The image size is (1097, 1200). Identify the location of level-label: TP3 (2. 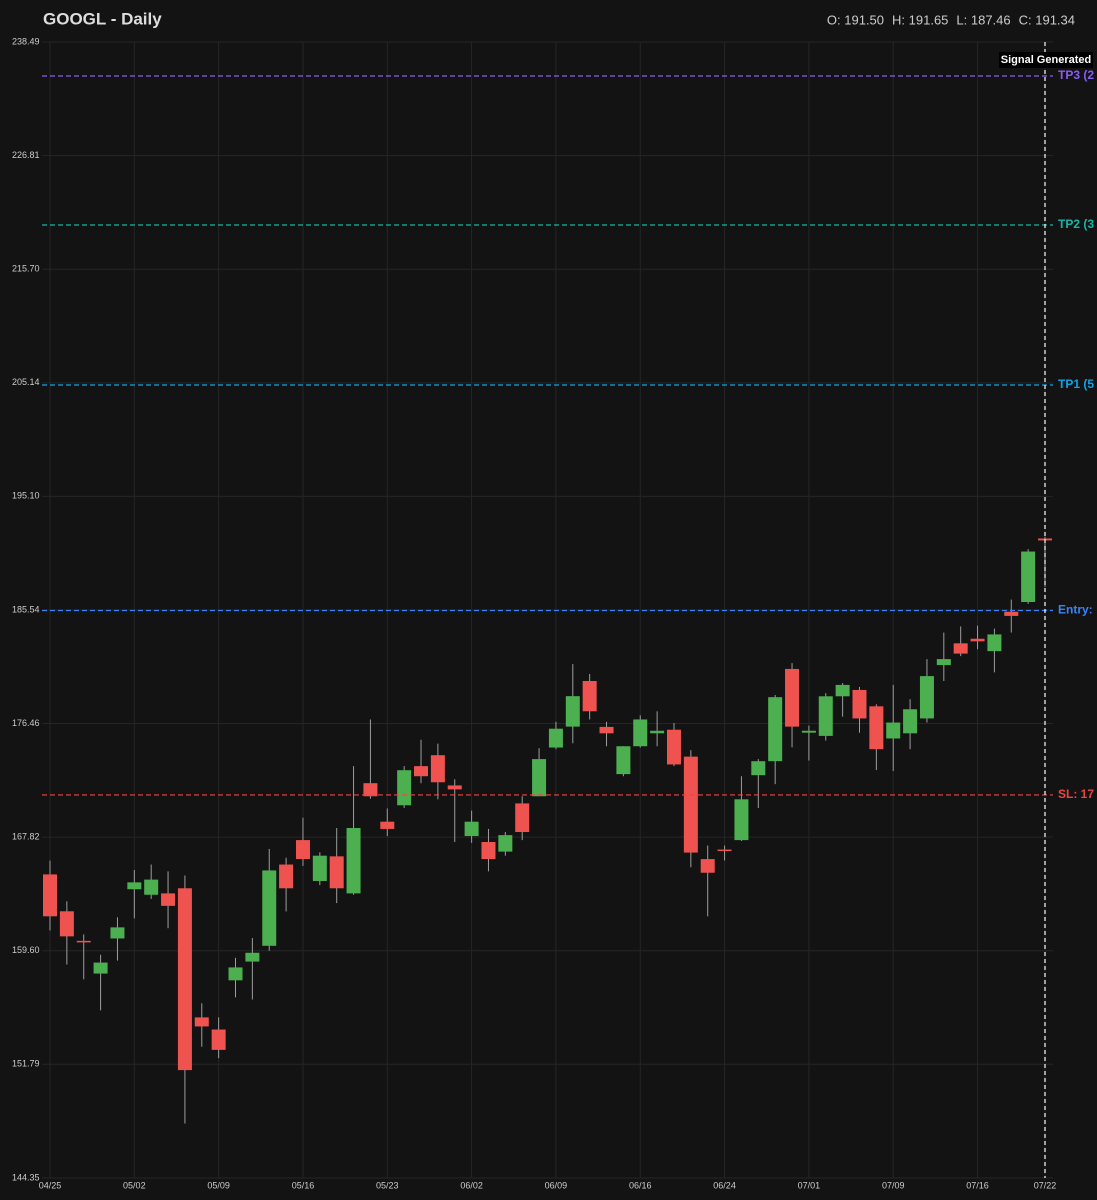
(1076, 75).